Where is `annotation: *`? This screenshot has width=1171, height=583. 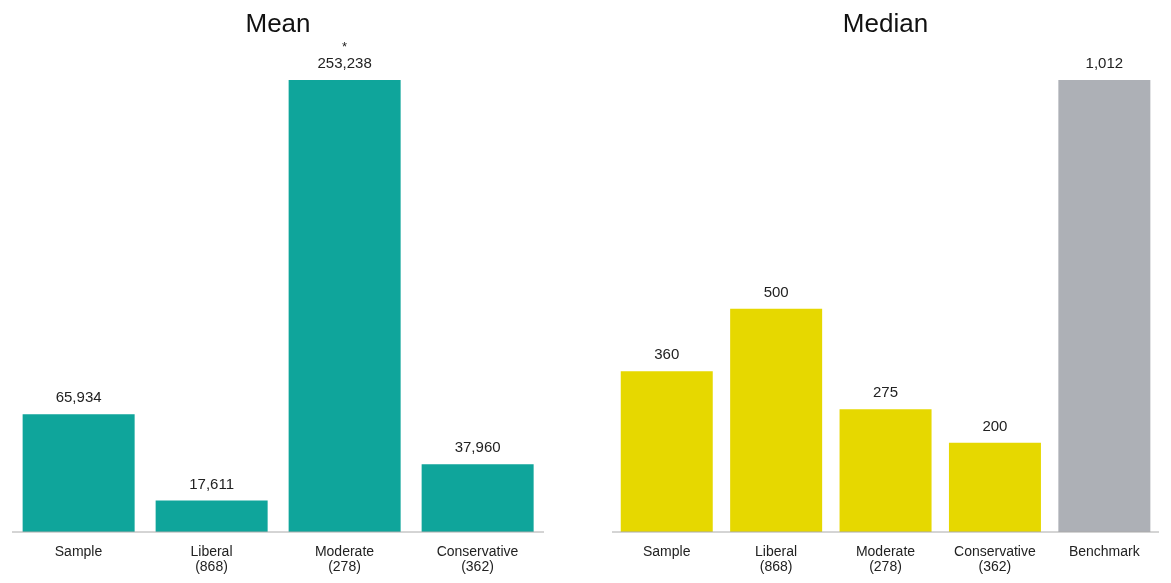 annotation: * is located at coordinates (345, 46).